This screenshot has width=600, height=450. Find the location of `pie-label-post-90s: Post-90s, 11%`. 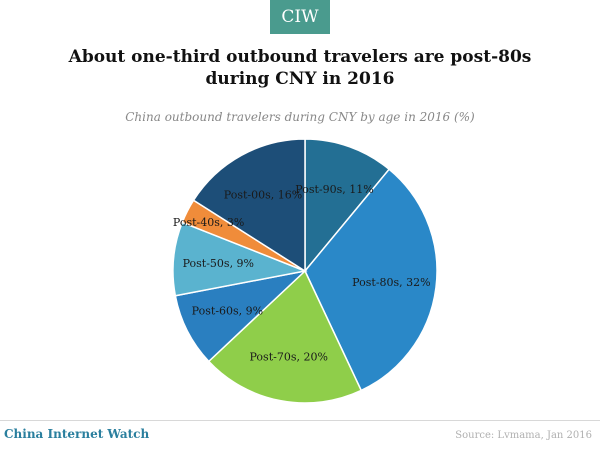

pie-label-post-90s: Post-90s, 11% is located at coordinates (334, 189).